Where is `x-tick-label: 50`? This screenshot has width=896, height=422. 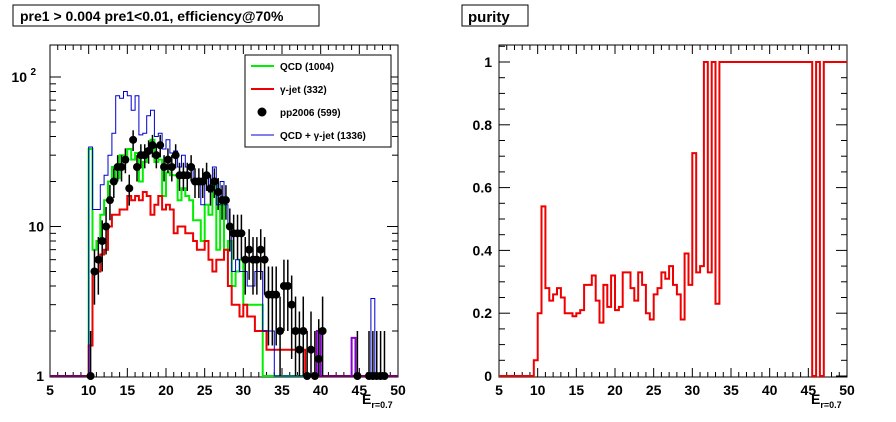
x-tick-label: 50 is located at coordinates (398, 390).